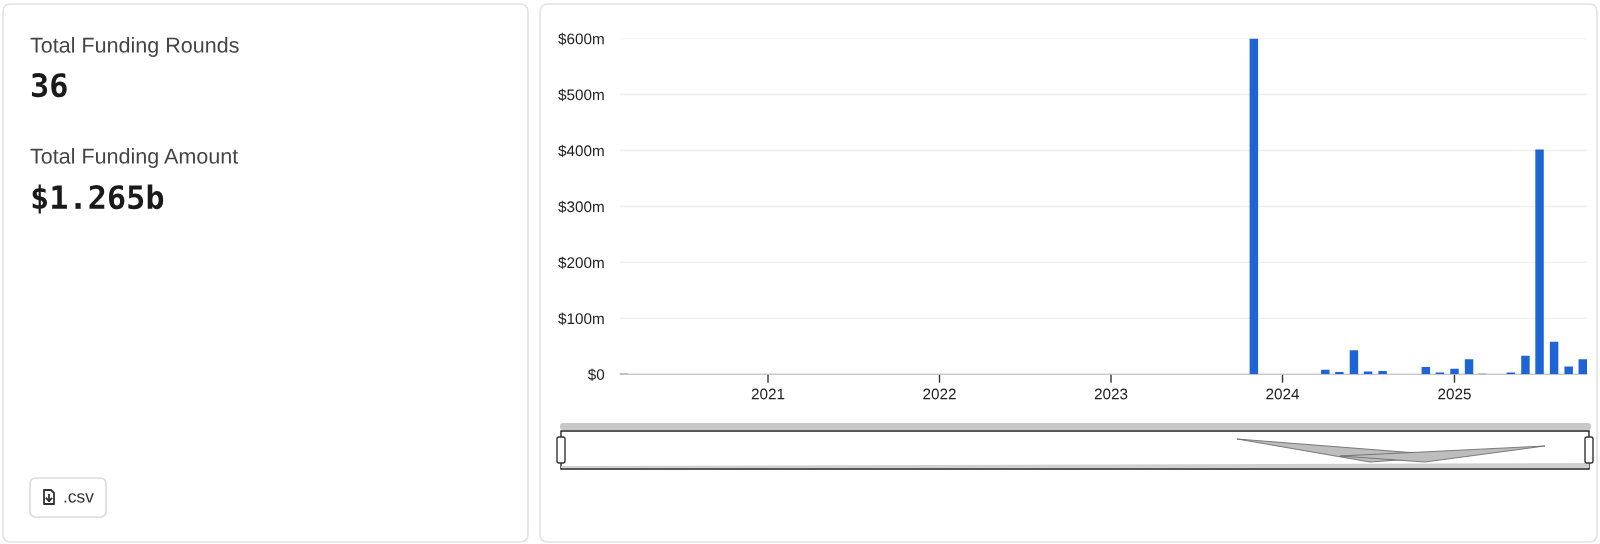 This screenshot has height=544, width=1600. Describe the element at coordinates (1454, 394) in the screenshot. I see `x-tick-label: 2025` at that location.